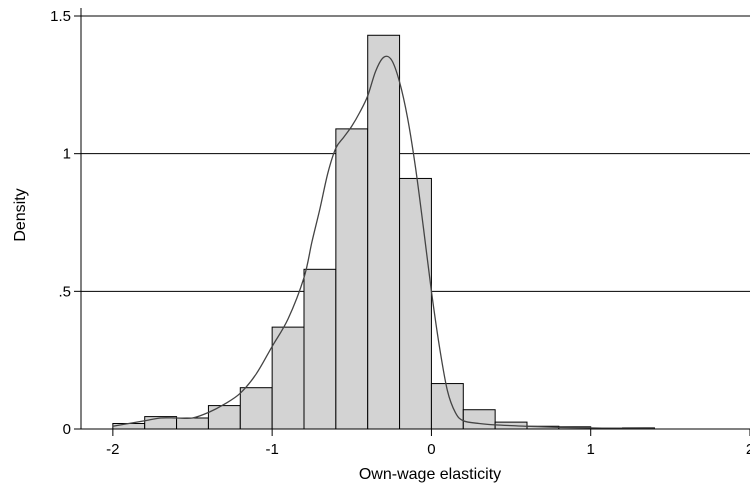  I want to click on x-axis-ticks: -2 -1 0 1 2, so click(428, 443).